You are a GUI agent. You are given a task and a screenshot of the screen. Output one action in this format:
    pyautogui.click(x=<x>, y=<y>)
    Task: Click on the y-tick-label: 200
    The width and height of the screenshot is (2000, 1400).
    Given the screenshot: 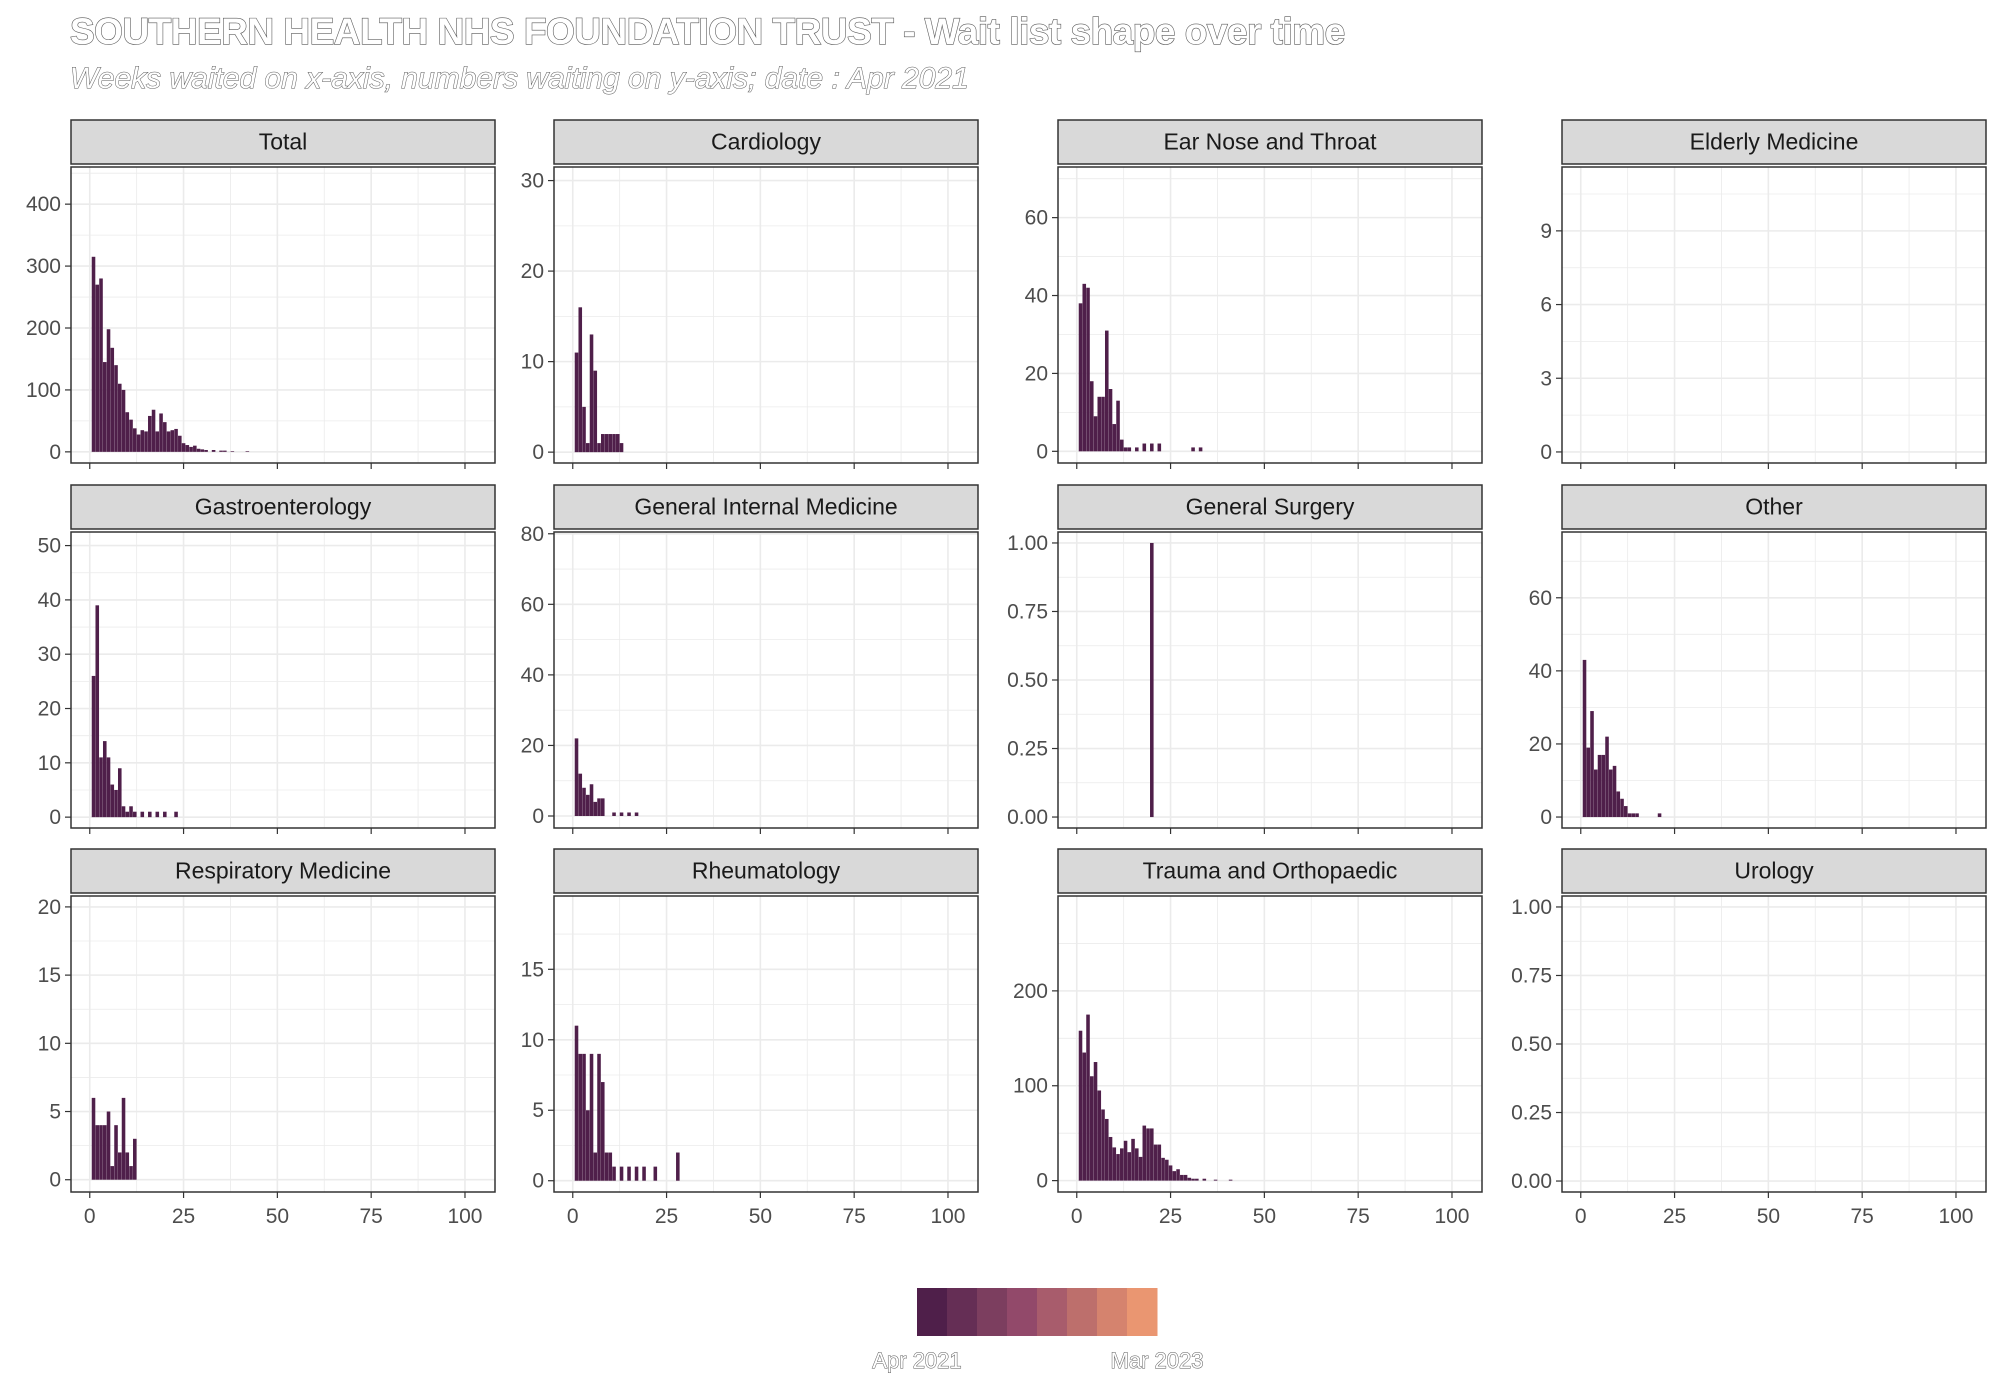 What is the action you would take?
    pyautogui.click(x=1030, y=991)
    